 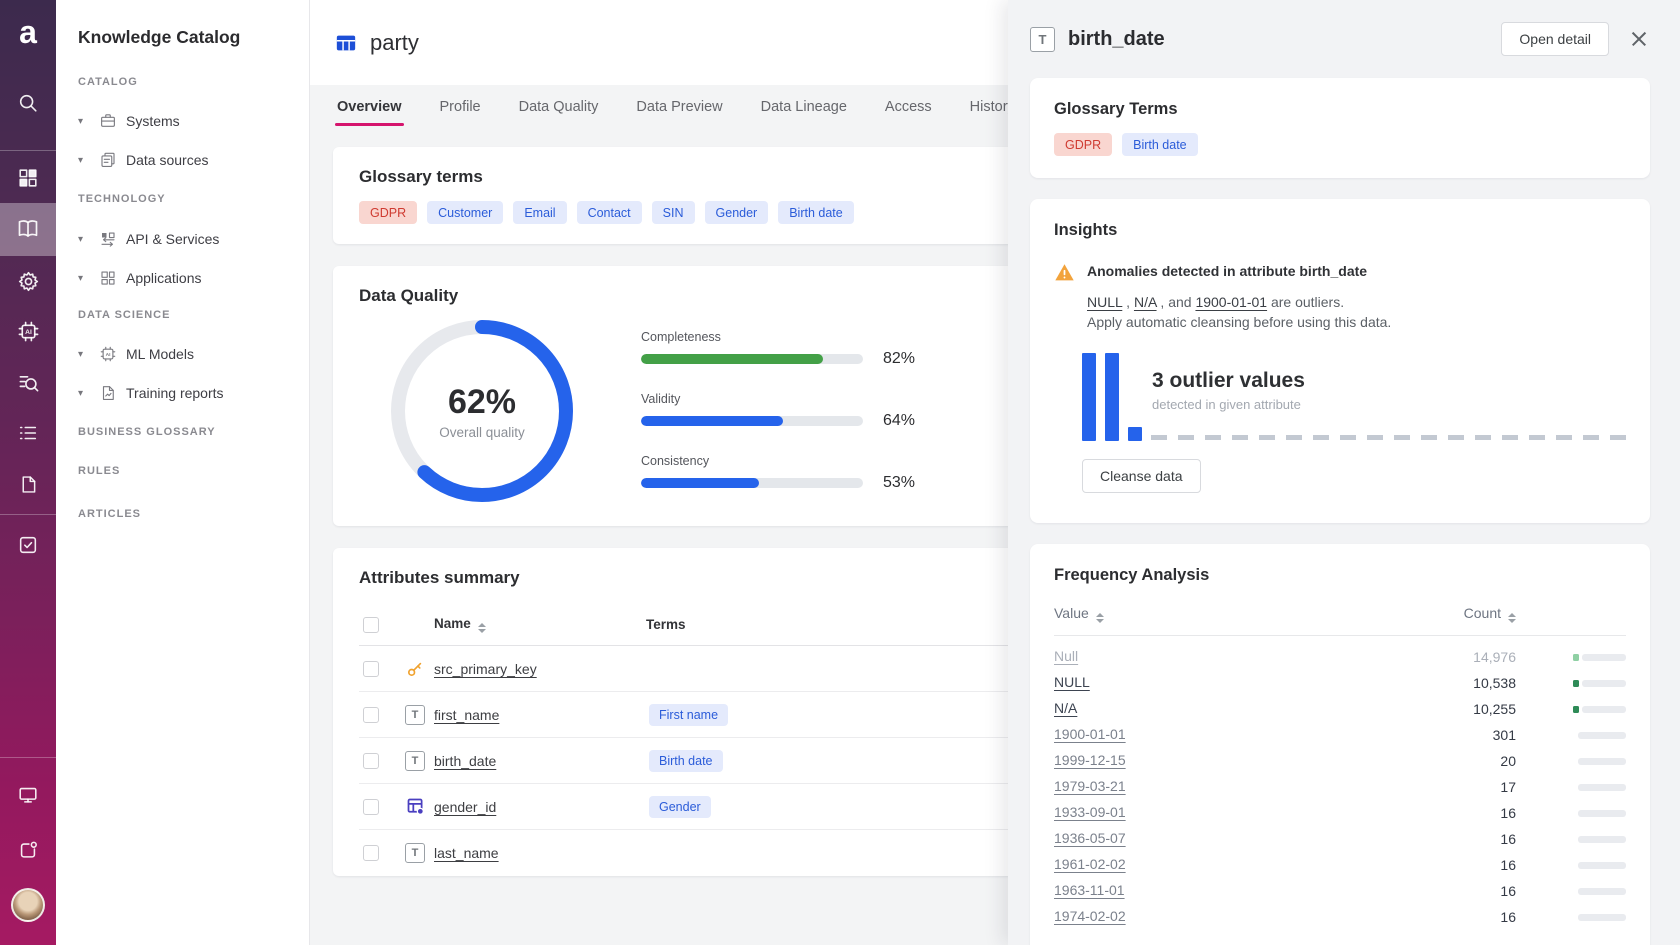 I want to click on outlier-count: 3 outlier values, so click(x=1228, y=380).